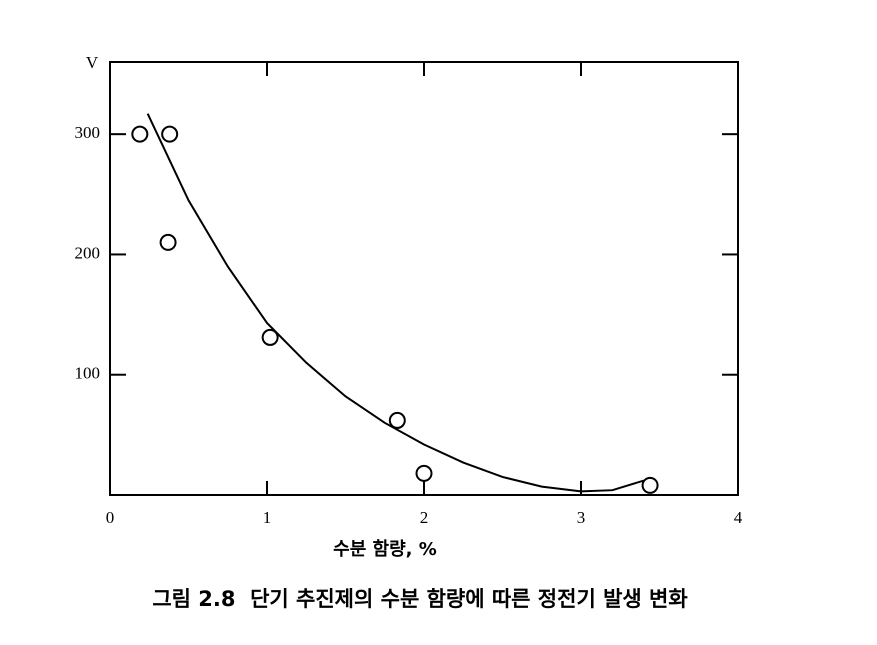 The height and width of the screenshot is (645, 877). Describe the element at coordinates (738, 517) in the screenshot. I see `x-tick-label: 4` at that location.